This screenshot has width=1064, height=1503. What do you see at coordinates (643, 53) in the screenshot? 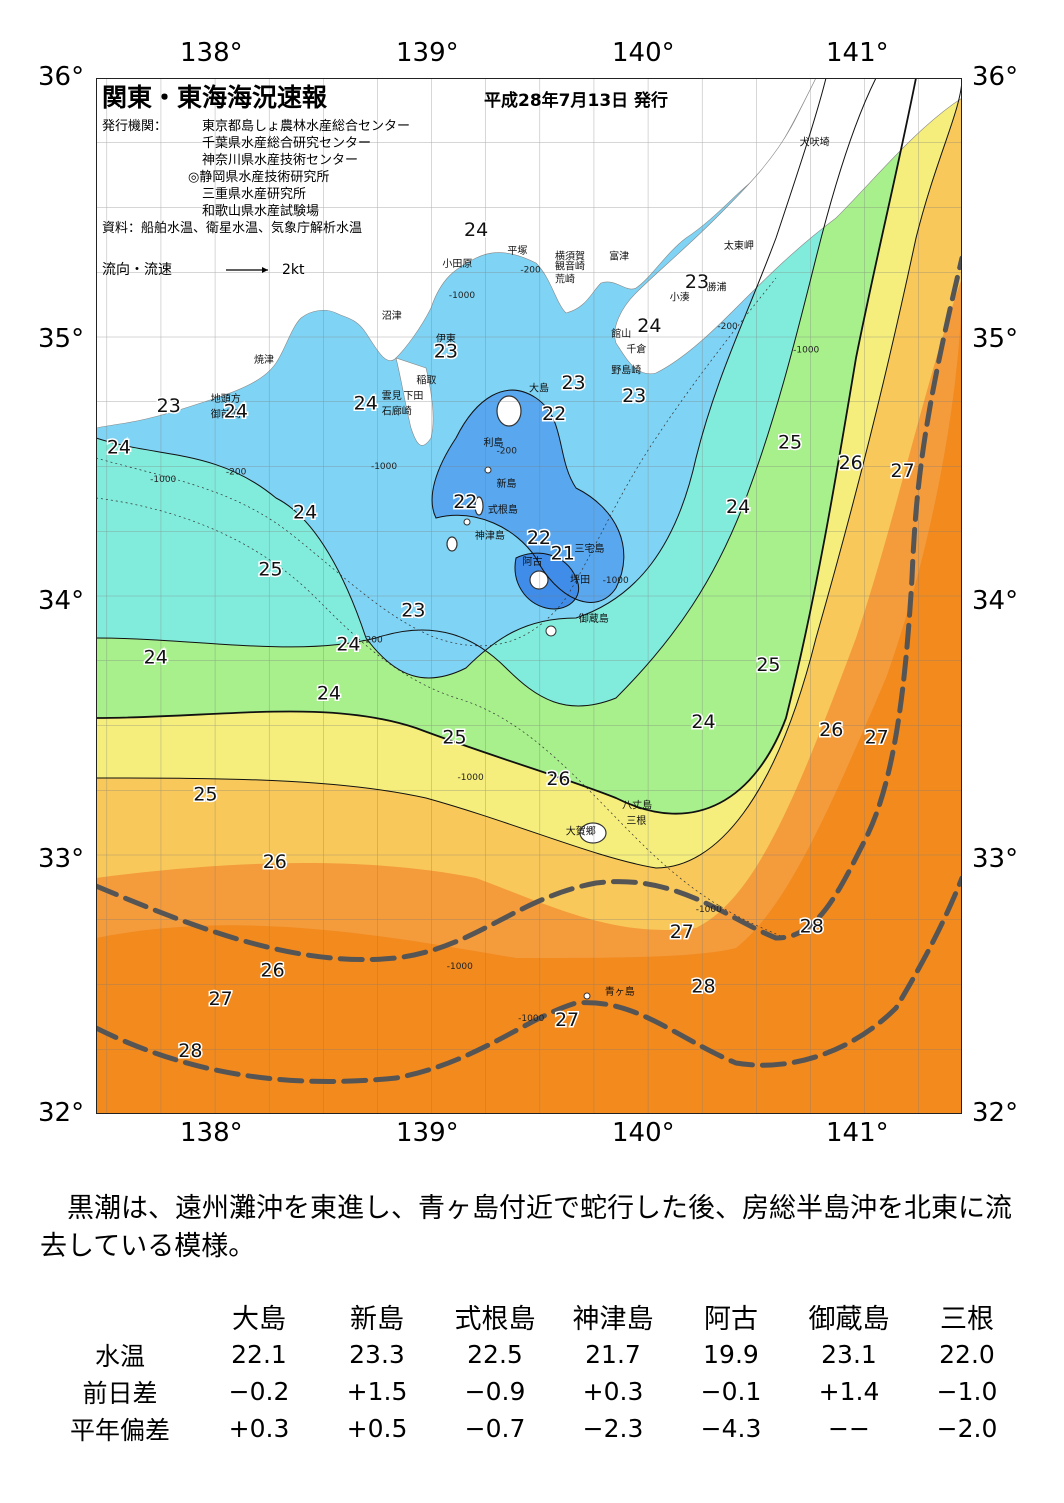
I see `lon-label-top-140: 140°` at bounding box center [643, 53].